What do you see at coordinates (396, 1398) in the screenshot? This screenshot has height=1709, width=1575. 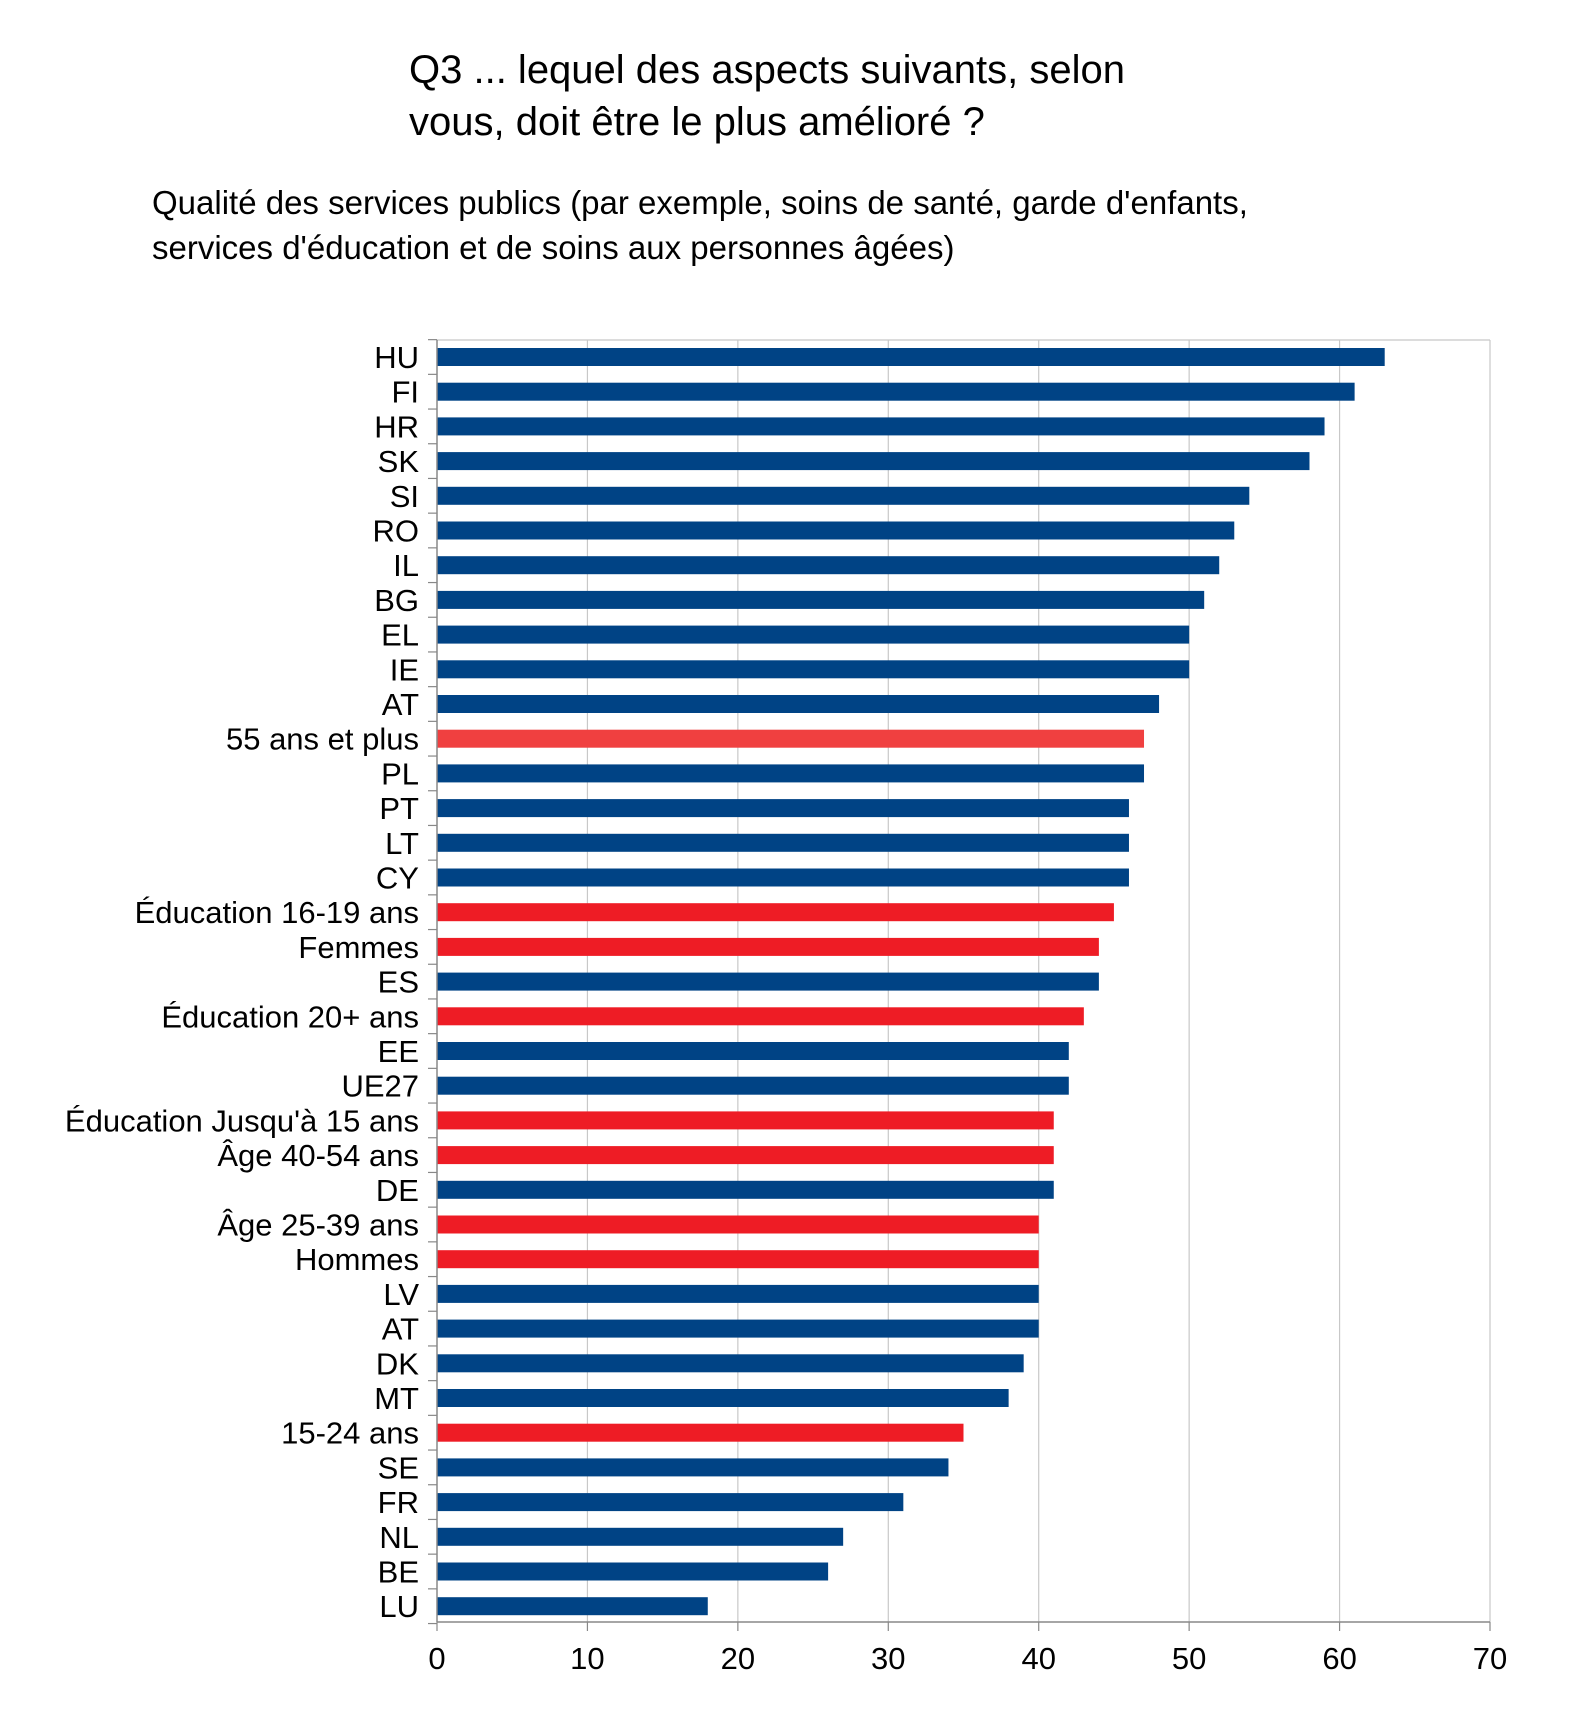 I see `category-label: MT` at bounding box center [396, 1398].